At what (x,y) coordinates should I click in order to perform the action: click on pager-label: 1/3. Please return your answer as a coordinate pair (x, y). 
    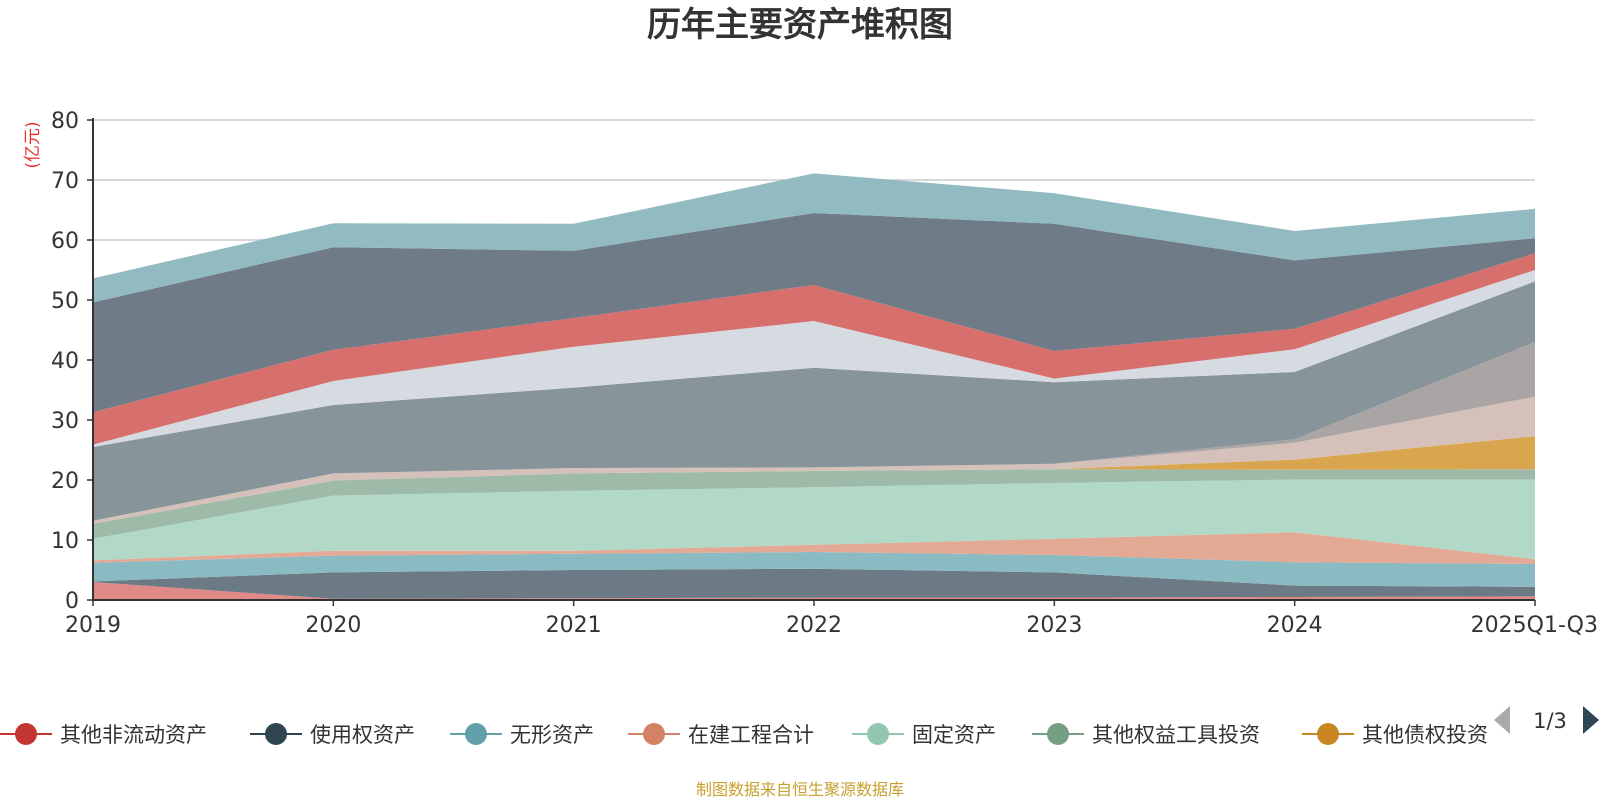
    Looking at the image, I should click on (1550, 721).